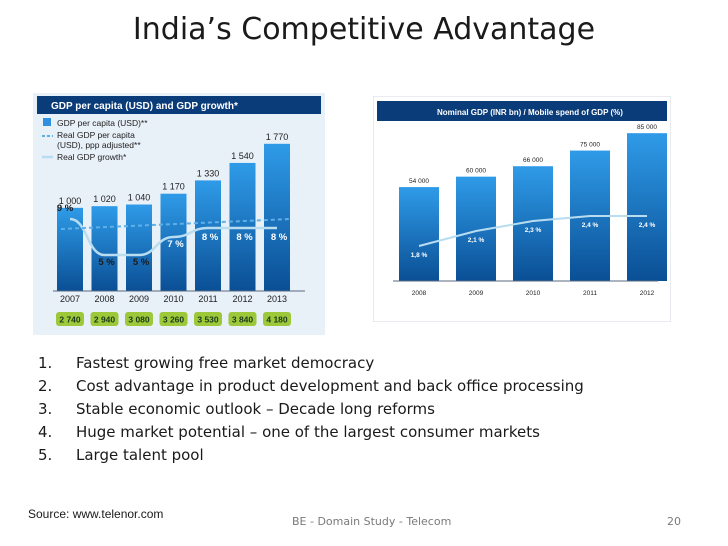 The width and height of the screenshot is (728, 546). Describe the element at coordinates (647, 225) in the screenshot. I see `spend-label-2012: 2,4 %` at that location.